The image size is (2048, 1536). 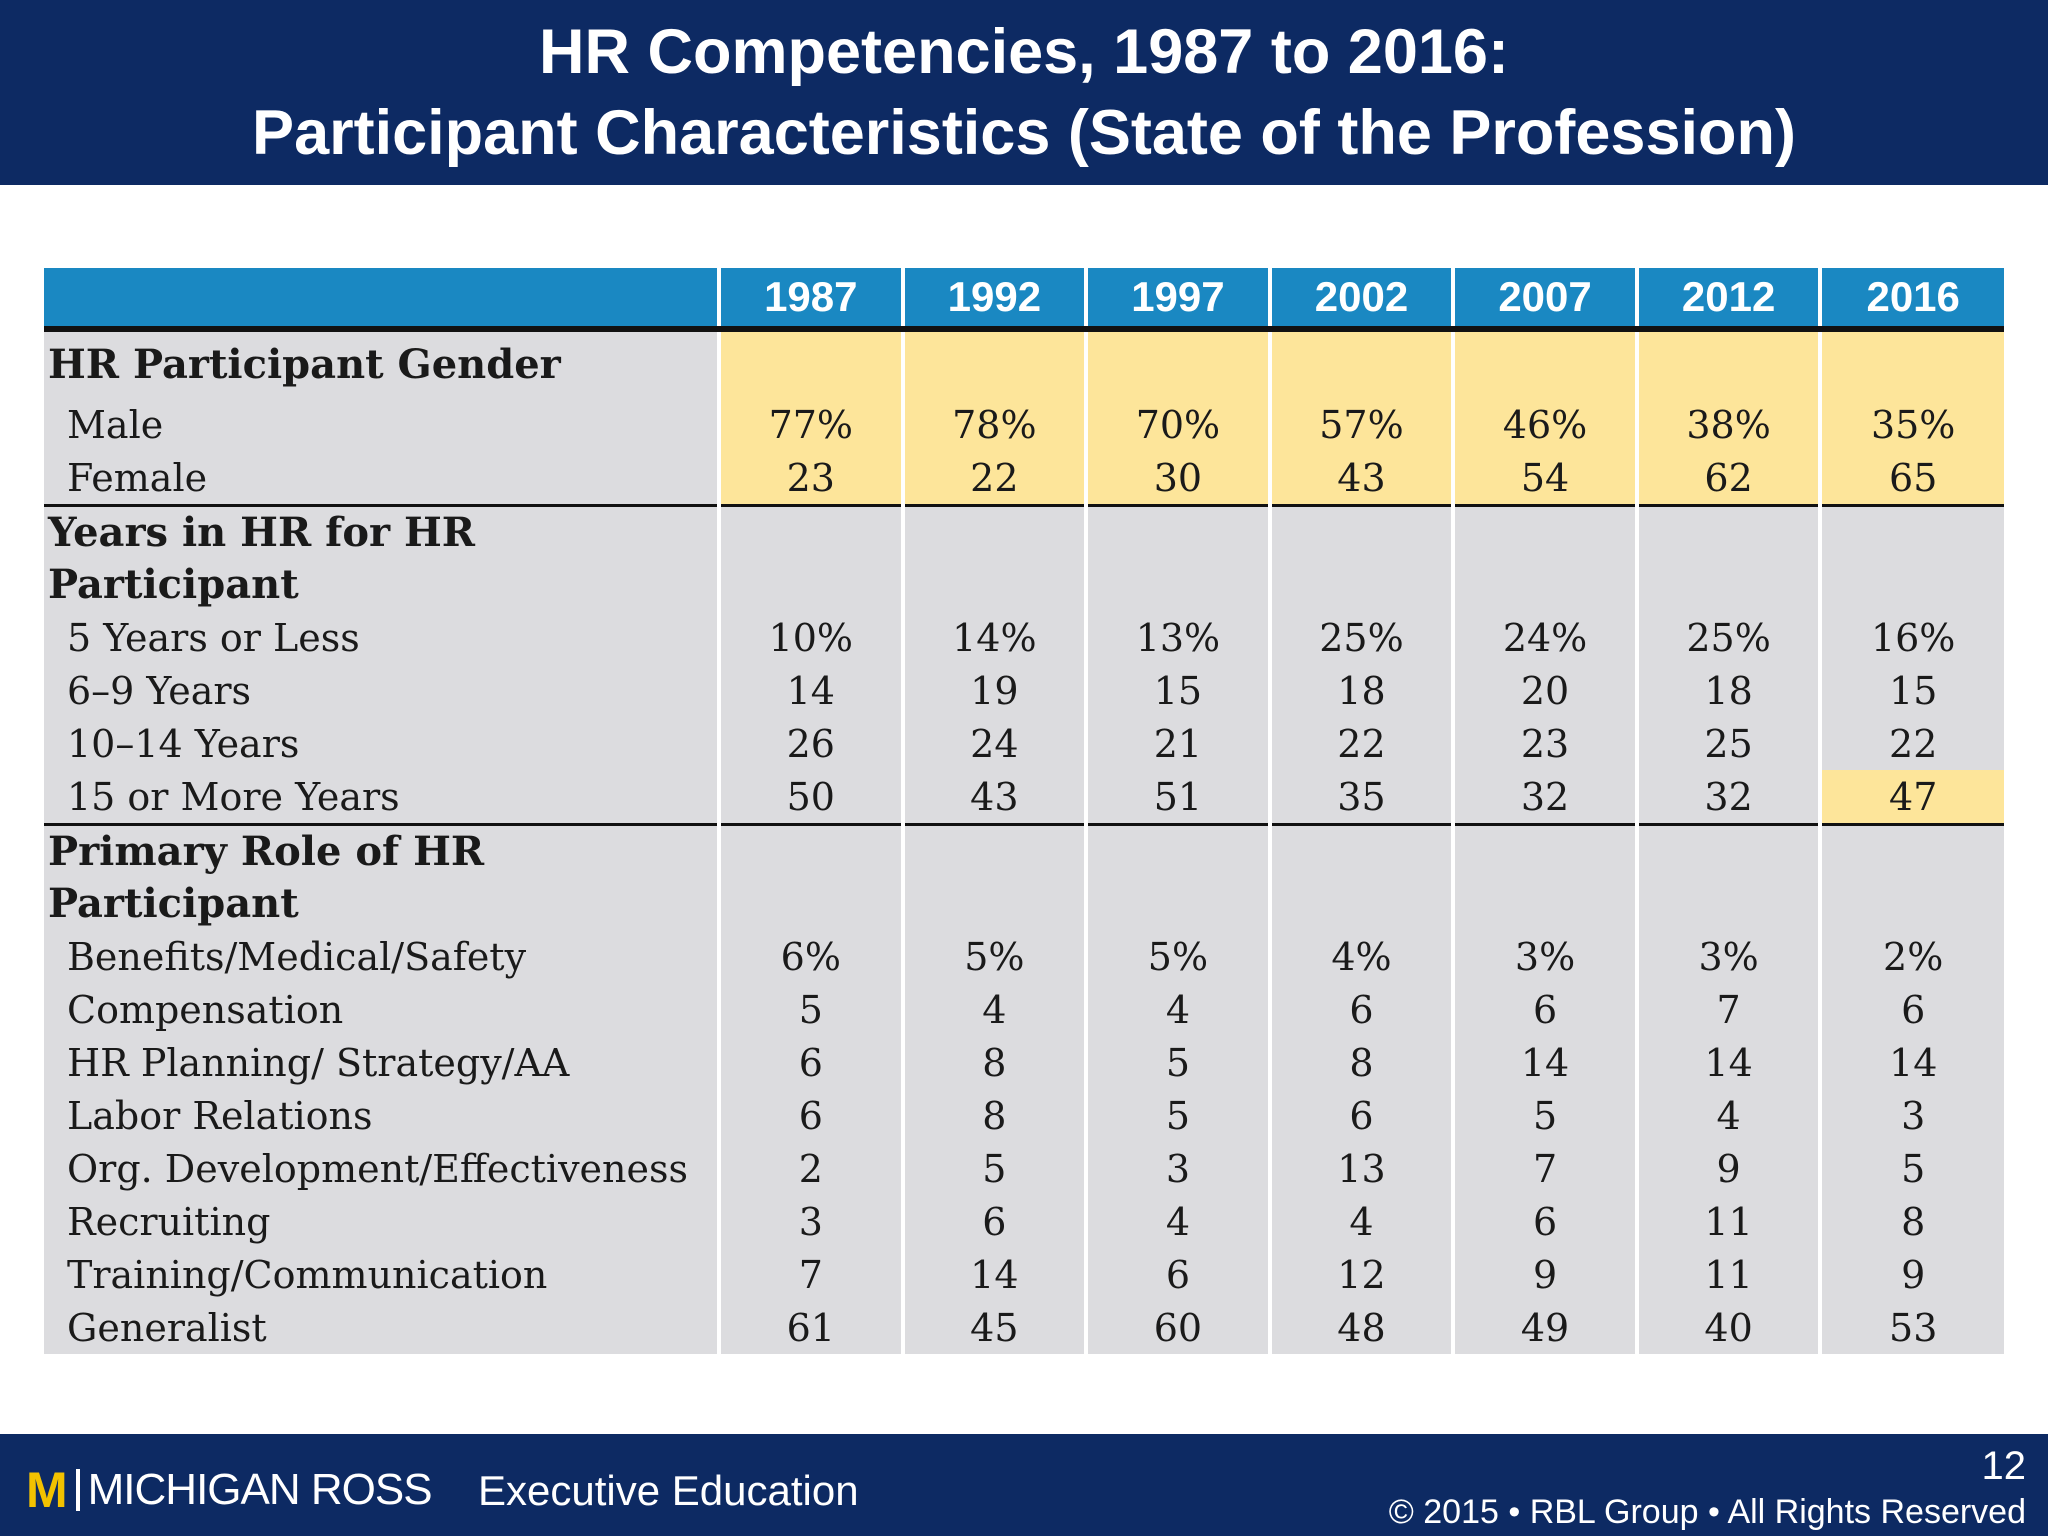 I want to click on section-title-primary-role: Primary Role of HR Participant, so click(x=382, y=877).